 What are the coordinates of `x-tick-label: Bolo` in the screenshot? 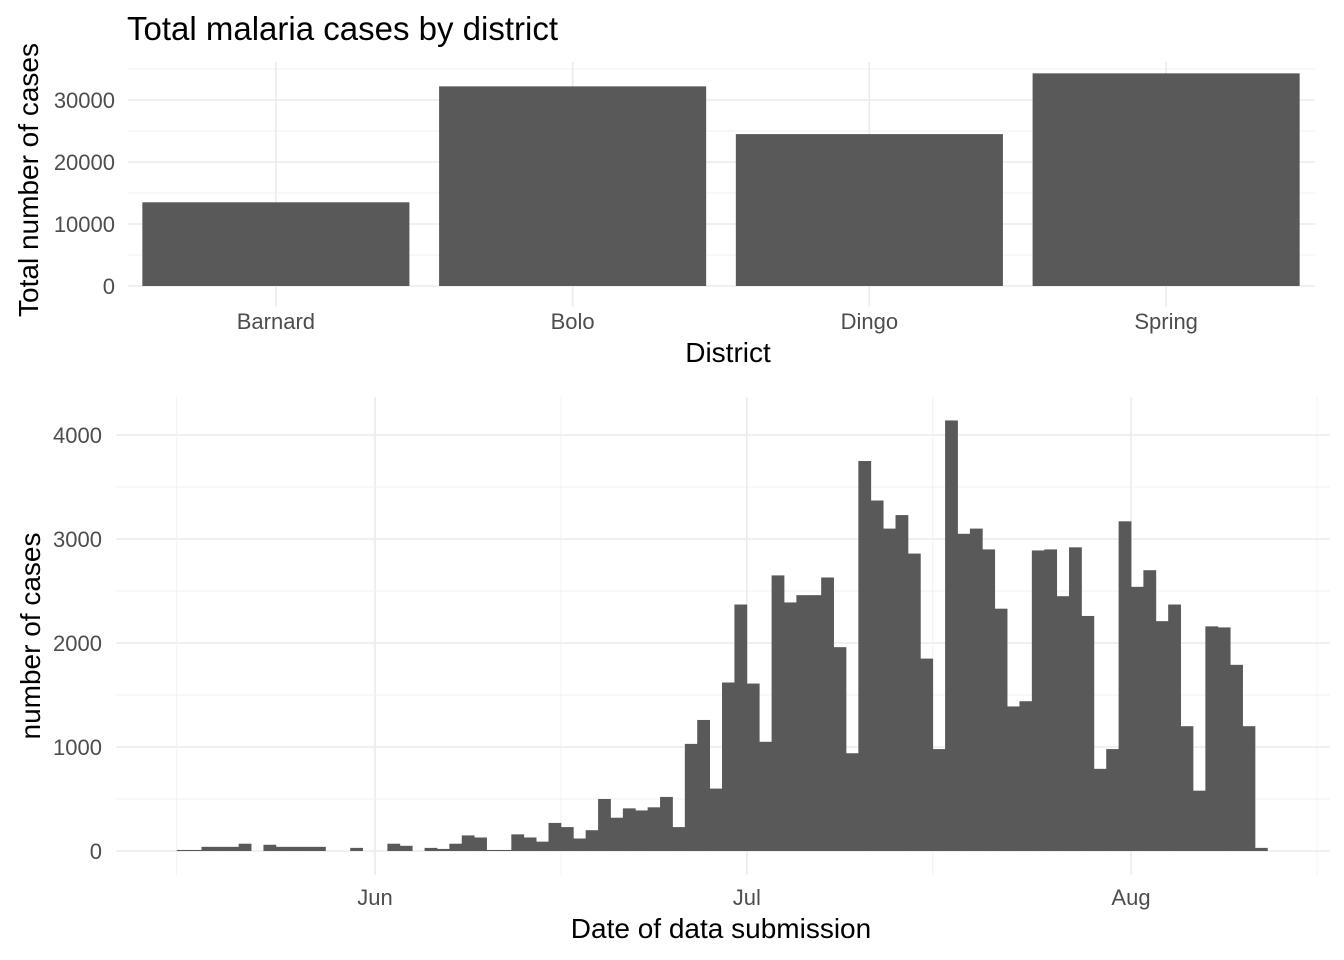 It's located at (573, 321).